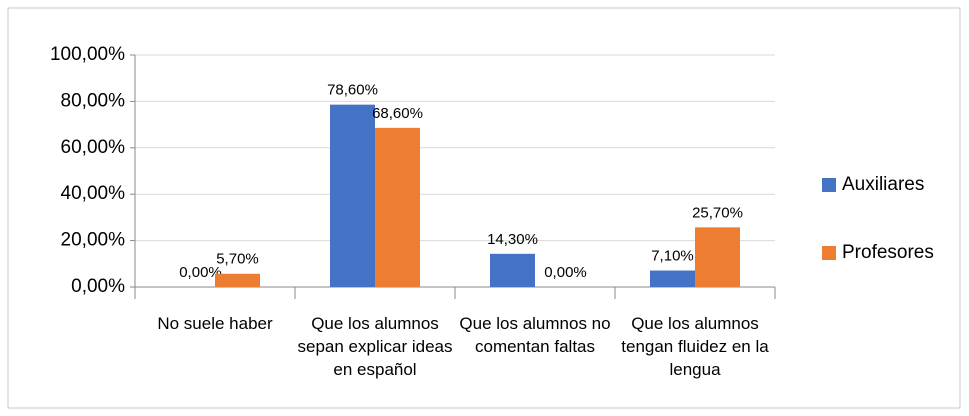 The width and height of the screenshot is (969, 416). What do you see at coordinates (397, 113) in the screenshot?
I see `data-label: 68,60%` at bounding box center [397, 113].